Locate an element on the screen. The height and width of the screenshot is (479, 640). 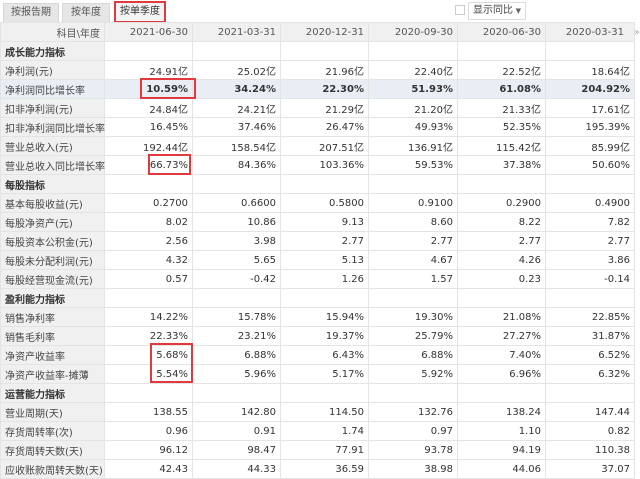
period-header: 2020-06-30 is located at coordinates (501, 32).